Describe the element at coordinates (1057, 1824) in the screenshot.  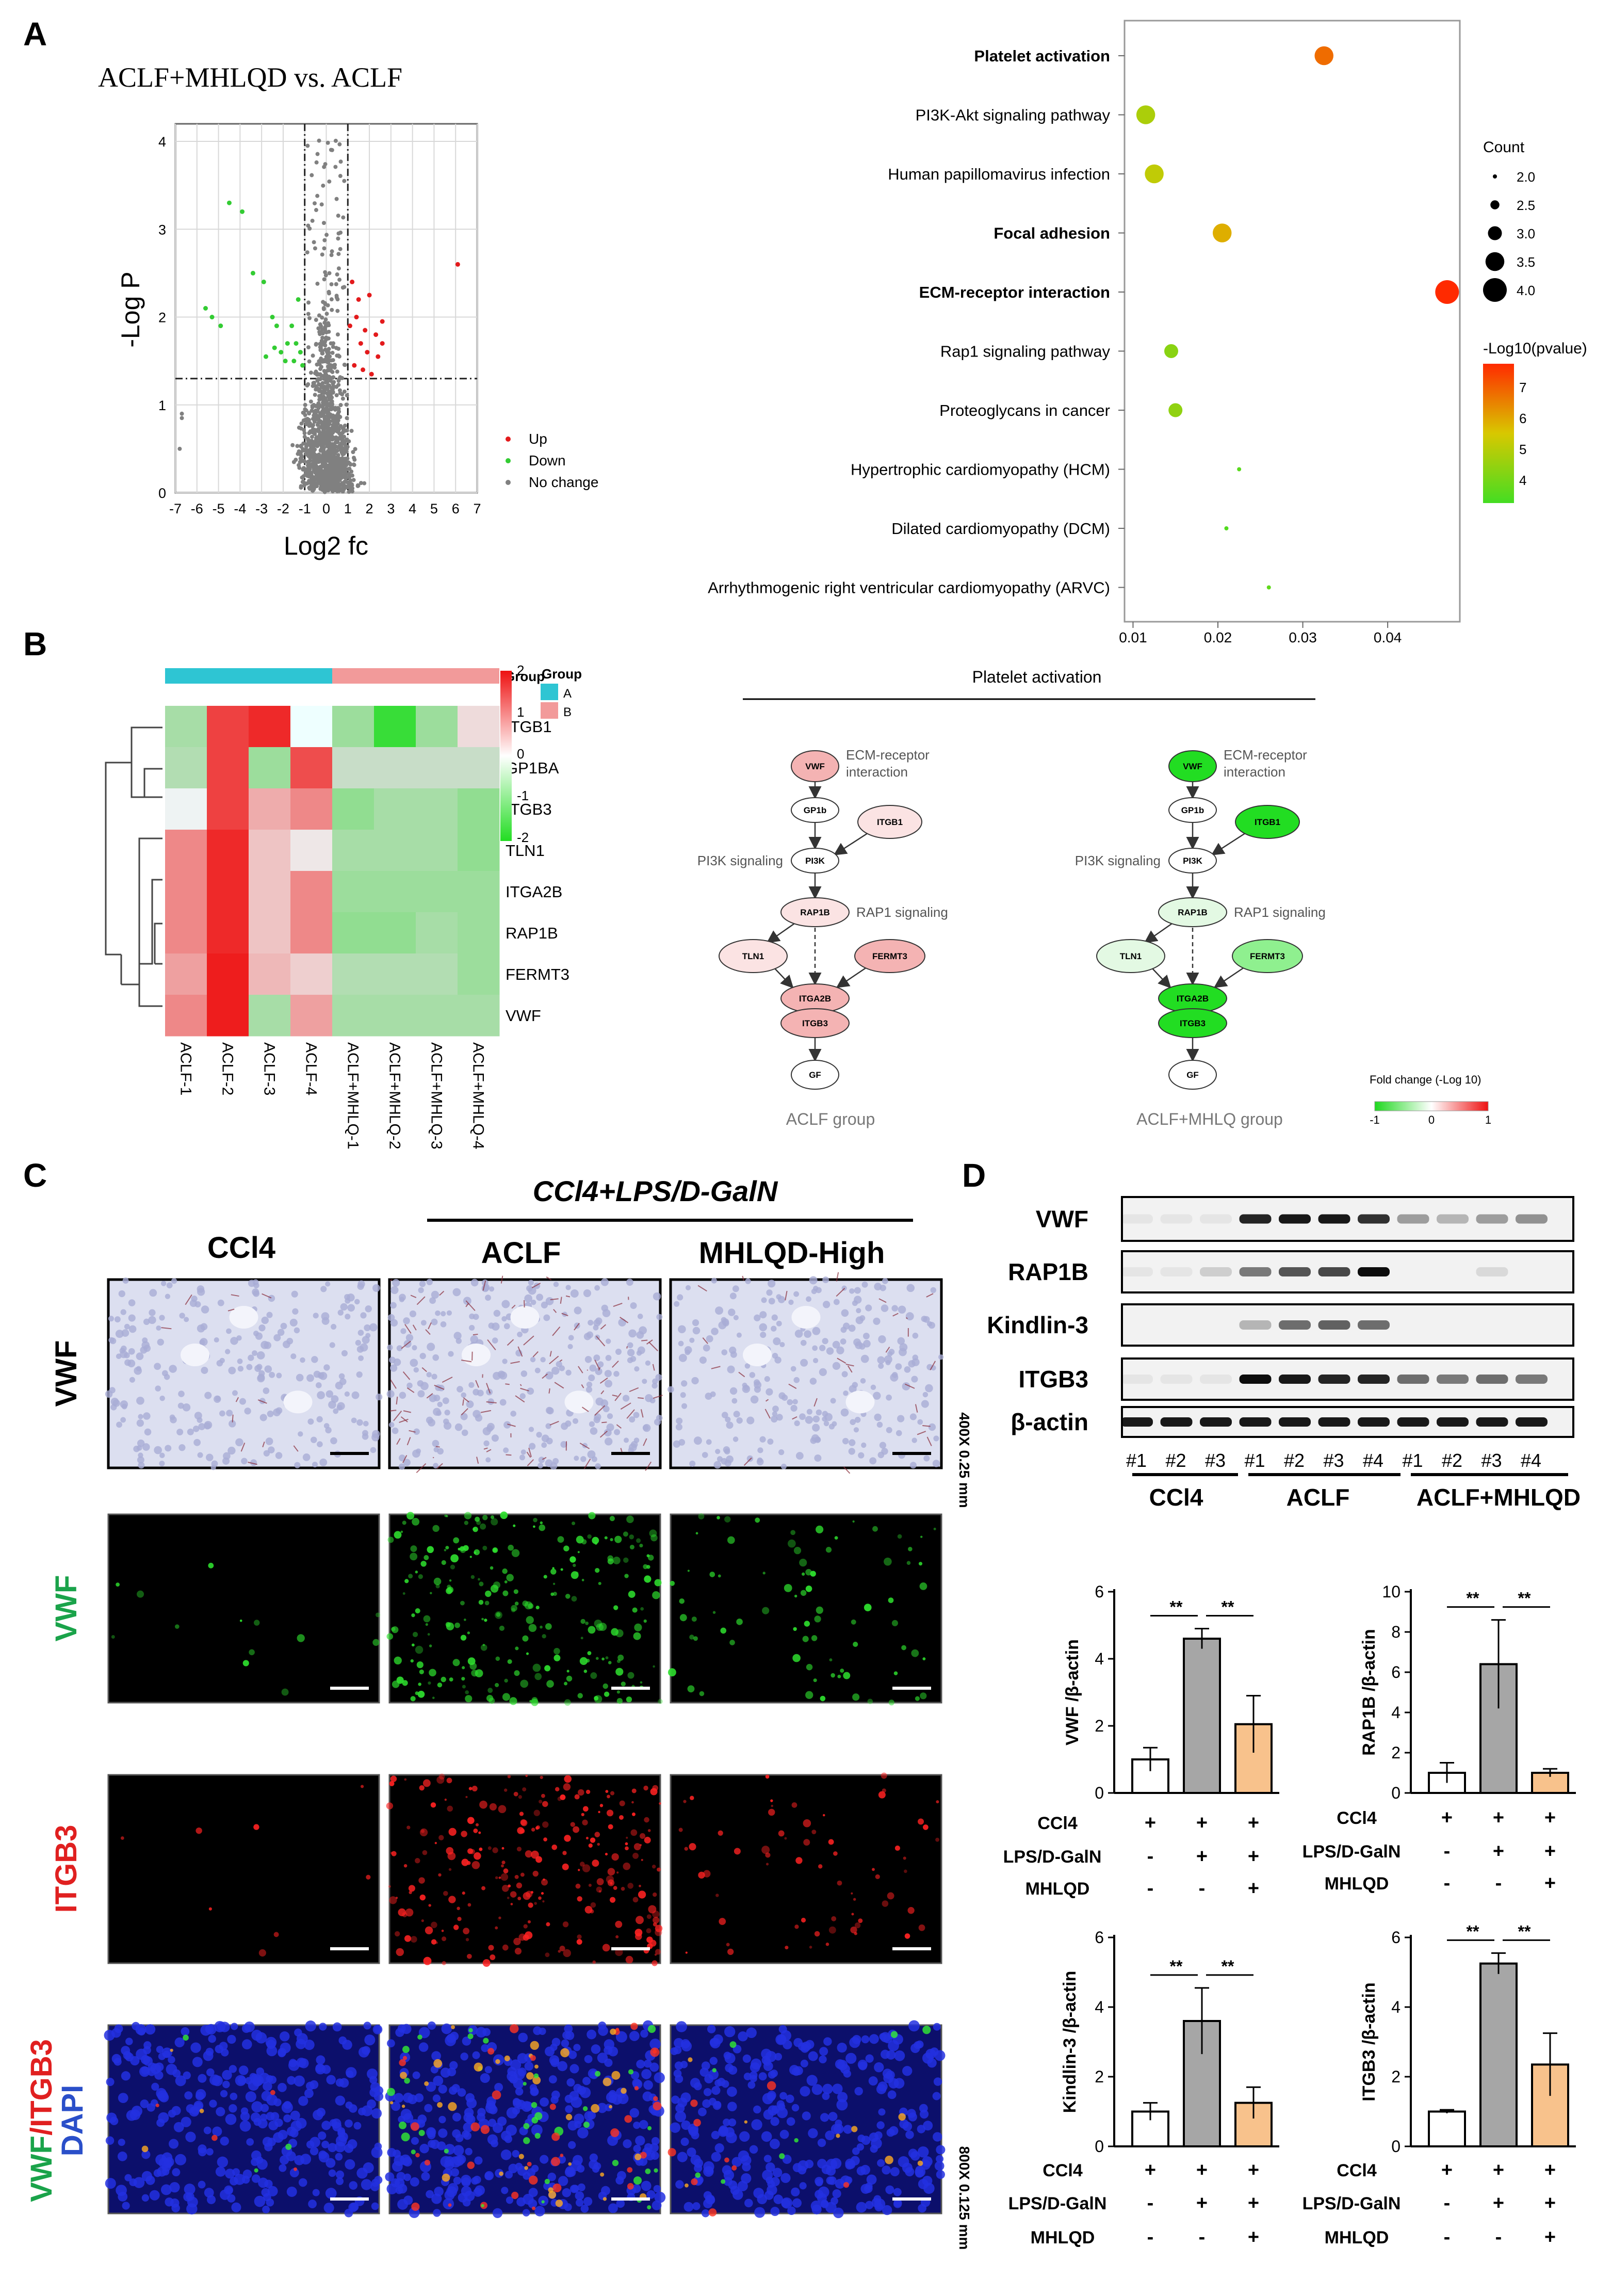
I see `treatment-row-label: CCl4` at that location.